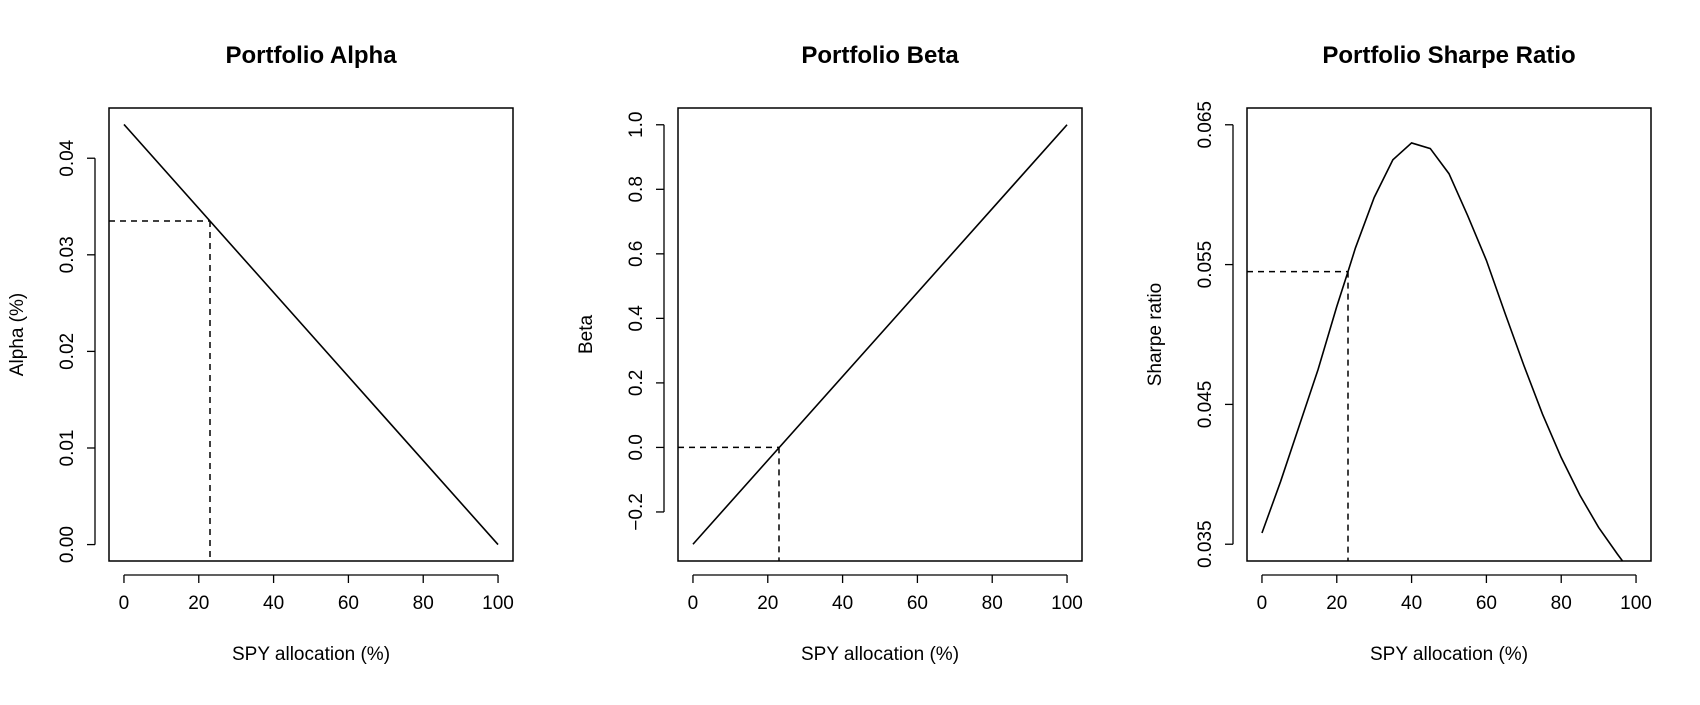 The height and width of the screenshot is (705, 1700). I want to click on y-tick-label: 0.00, so click(67, 544).